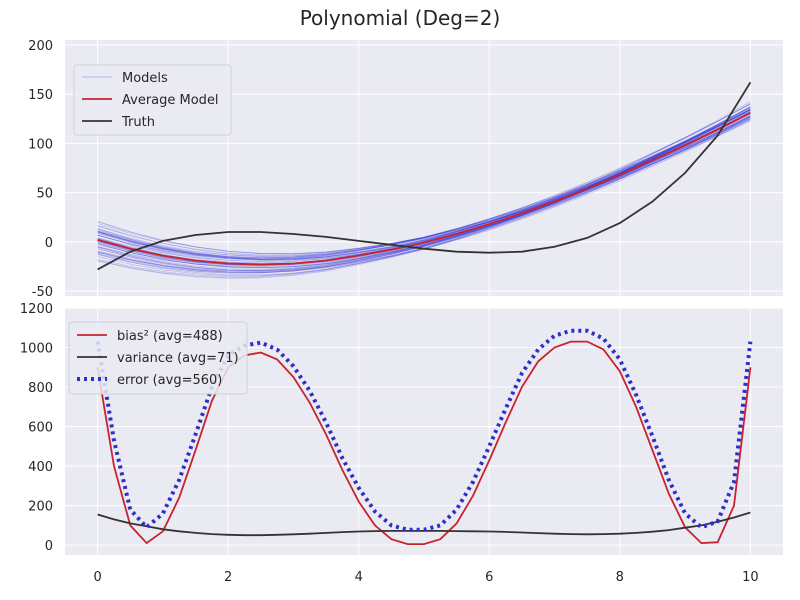 Image resolution: width=800 pixels, height=600 pixels. I want to click on legend: Models Average Model Truth, so click(152, 100).